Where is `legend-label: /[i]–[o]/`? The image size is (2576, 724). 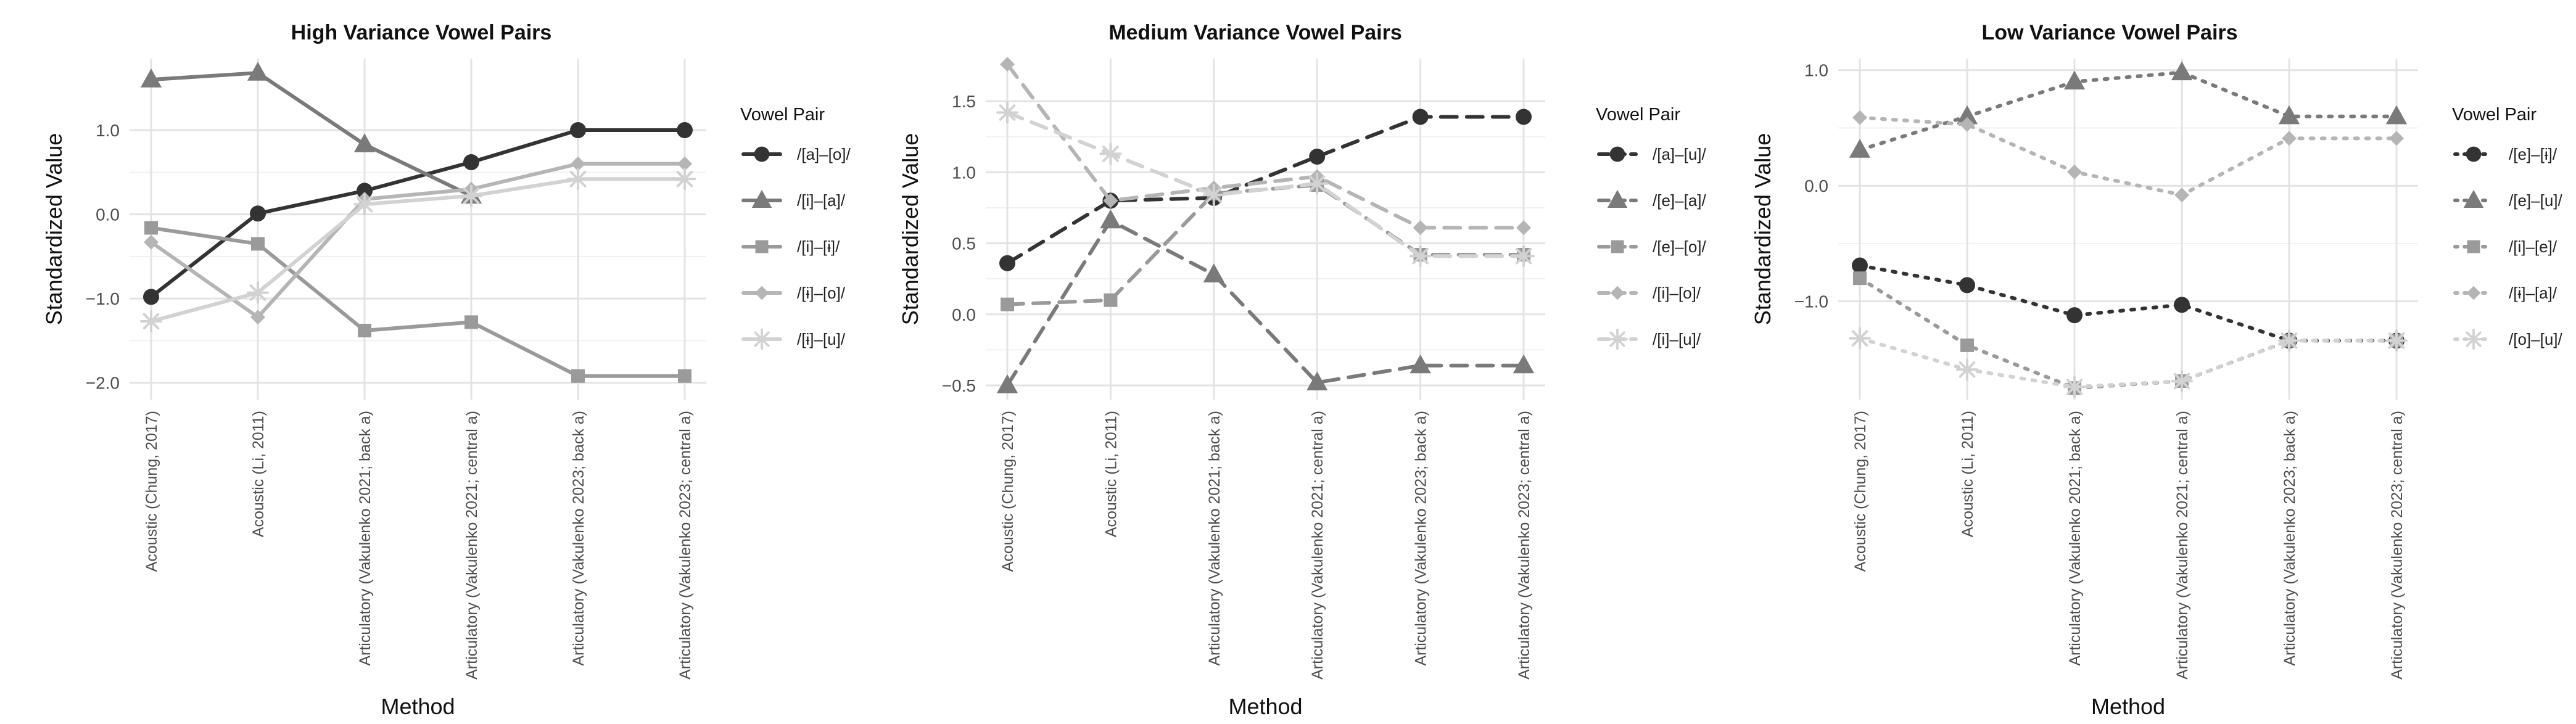
legend-label: /[i]–[o]/ is located at coordinates (1677, 293).